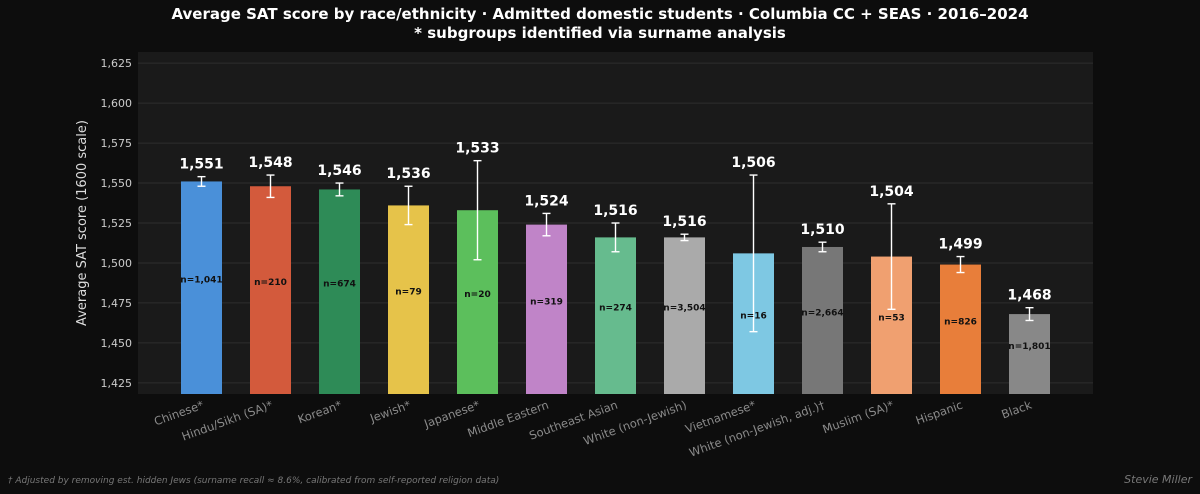 The height and width of the screenshot is (494, 1200). What do you see at coordinates (117, 343) in the screenshot?
I see `y-tick-label: 1,450` at bounding box center [117, 343].